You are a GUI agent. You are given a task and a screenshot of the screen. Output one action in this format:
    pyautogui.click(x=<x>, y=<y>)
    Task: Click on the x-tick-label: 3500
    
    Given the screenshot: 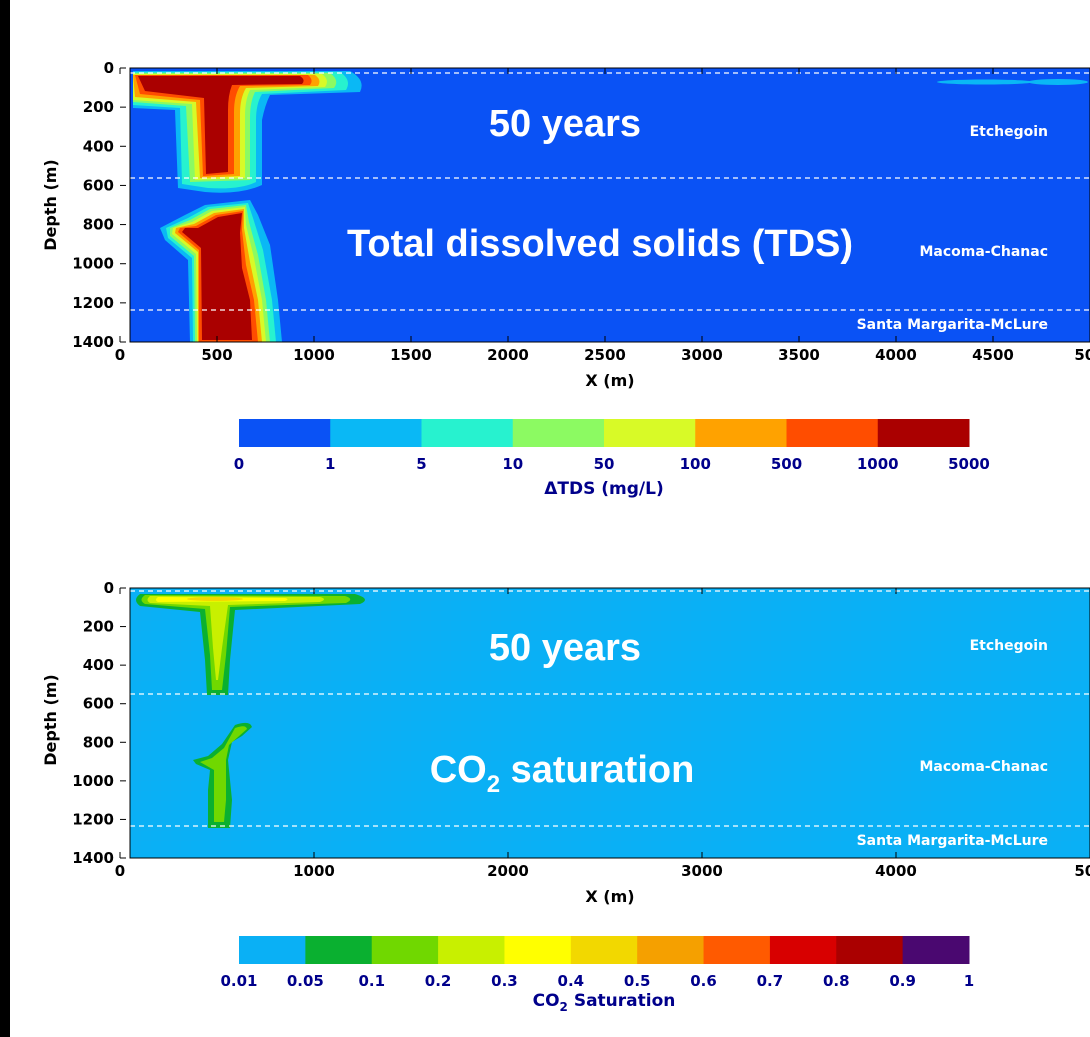 What is the action you would take?
    pyautogui.click(x=799, y=355)
    